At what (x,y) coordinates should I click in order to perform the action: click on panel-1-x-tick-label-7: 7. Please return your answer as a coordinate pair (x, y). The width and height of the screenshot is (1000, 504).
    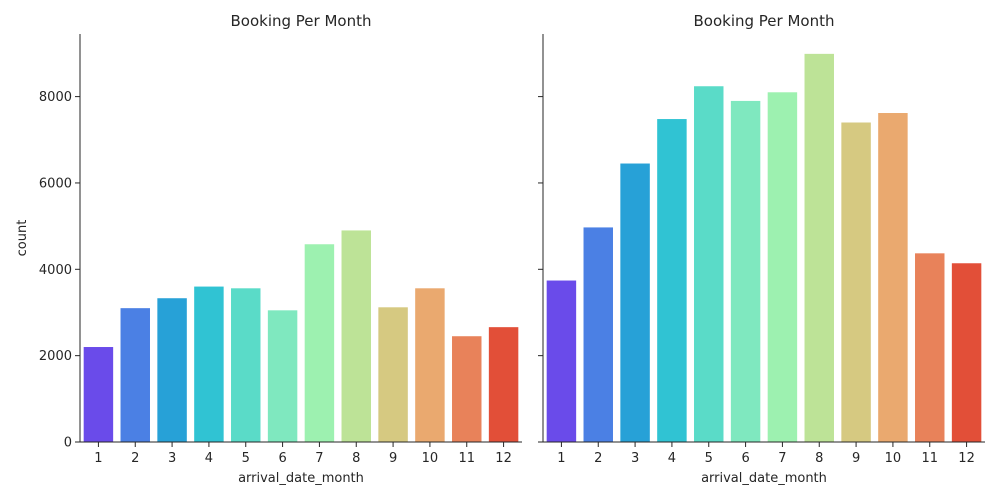
    Looking at the image, I should click on (319, 458).